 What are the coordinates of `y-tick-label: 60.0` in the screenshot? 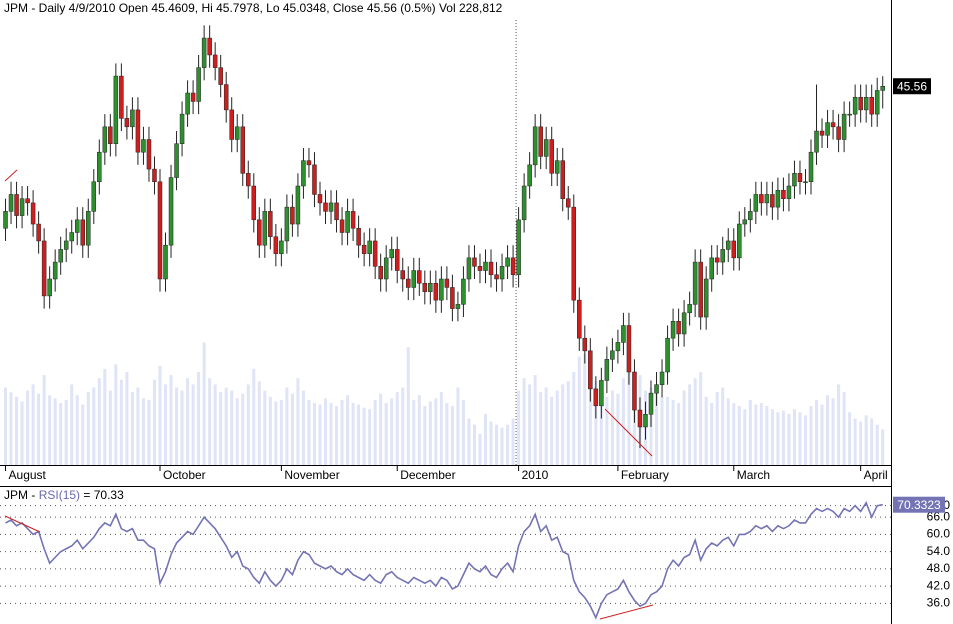 It's located at (939, 534).